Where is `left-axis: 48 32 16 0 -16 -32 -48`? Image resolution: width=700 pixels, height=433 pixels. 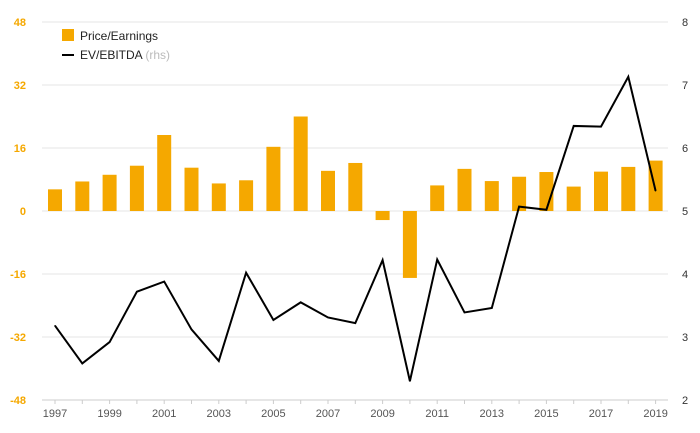
left-axis: 48 32 16 0 -16 -32 -48 is located at coordinates (18, 212).